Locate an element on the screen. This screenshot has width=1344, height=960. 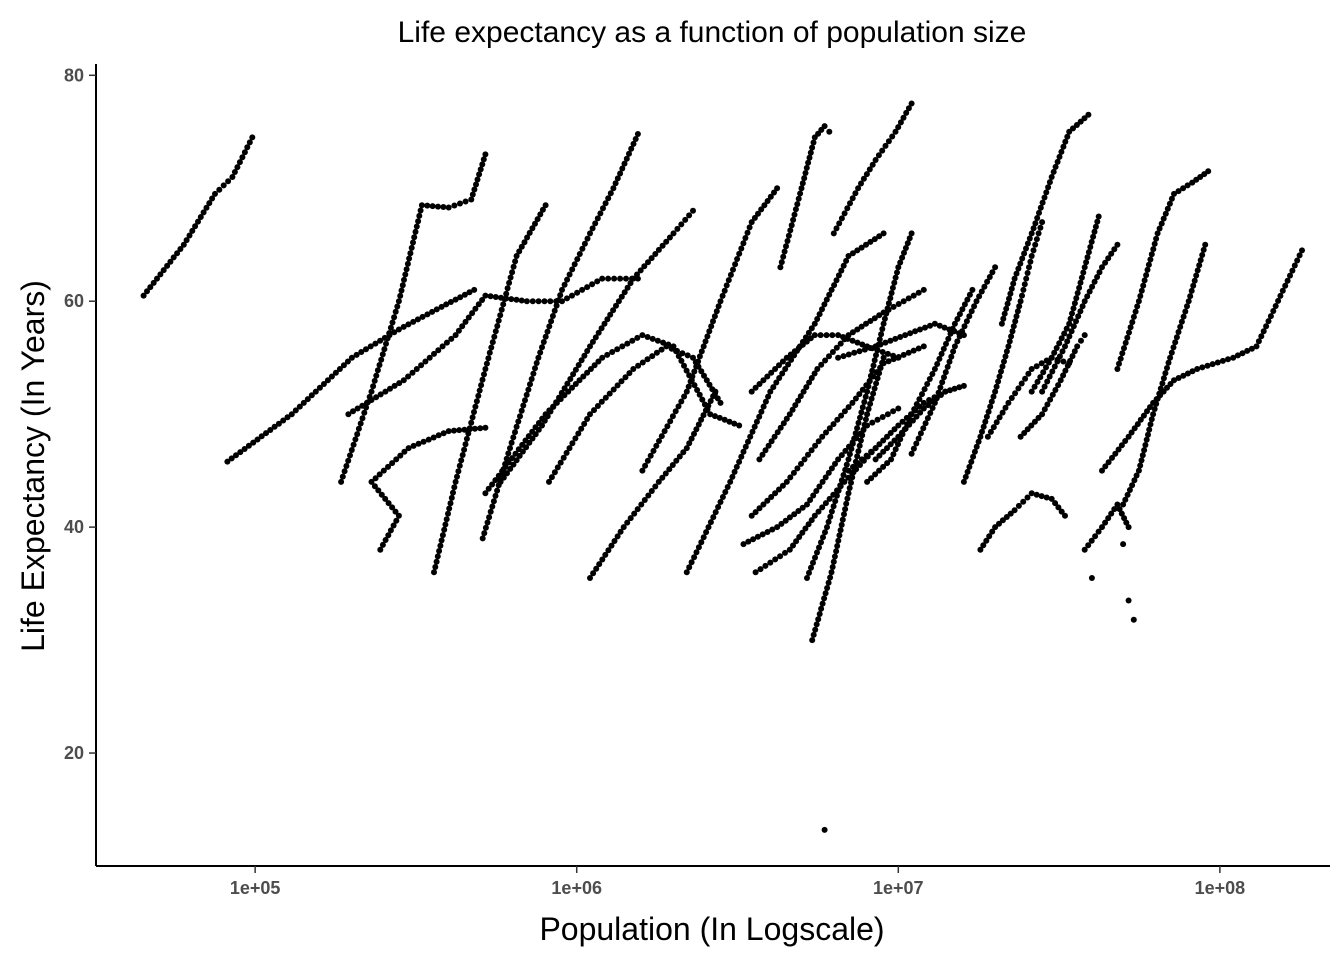
y-axis-title: Life Expectancy (In Years) is located at coordinates (33, 466).